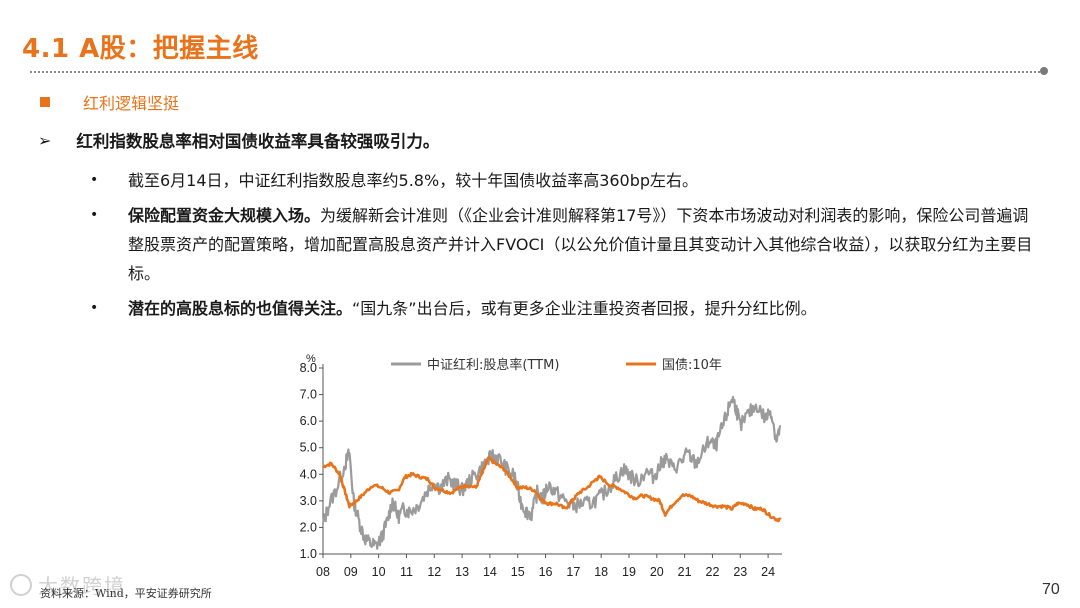 Image resolution: width=1080 pixels, height=608 pixels. I want to click on bullet-text: 截至6月14日，中证红利指数股息率约5.8%，较十年国债收益率高360bp左右。, so click(413, 180).